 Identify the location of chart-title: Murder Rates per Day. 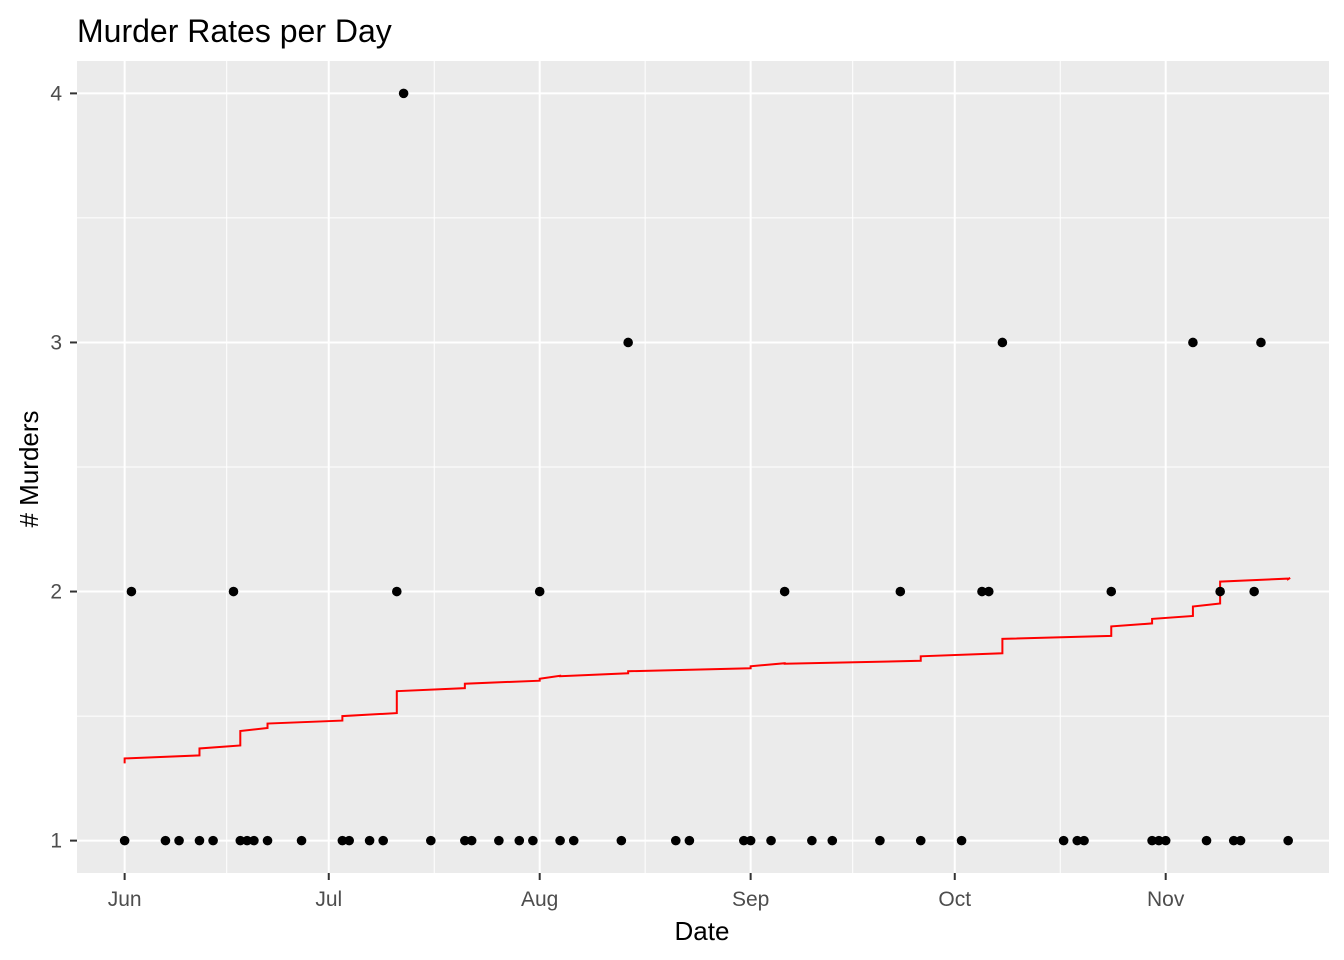
(234, 31).